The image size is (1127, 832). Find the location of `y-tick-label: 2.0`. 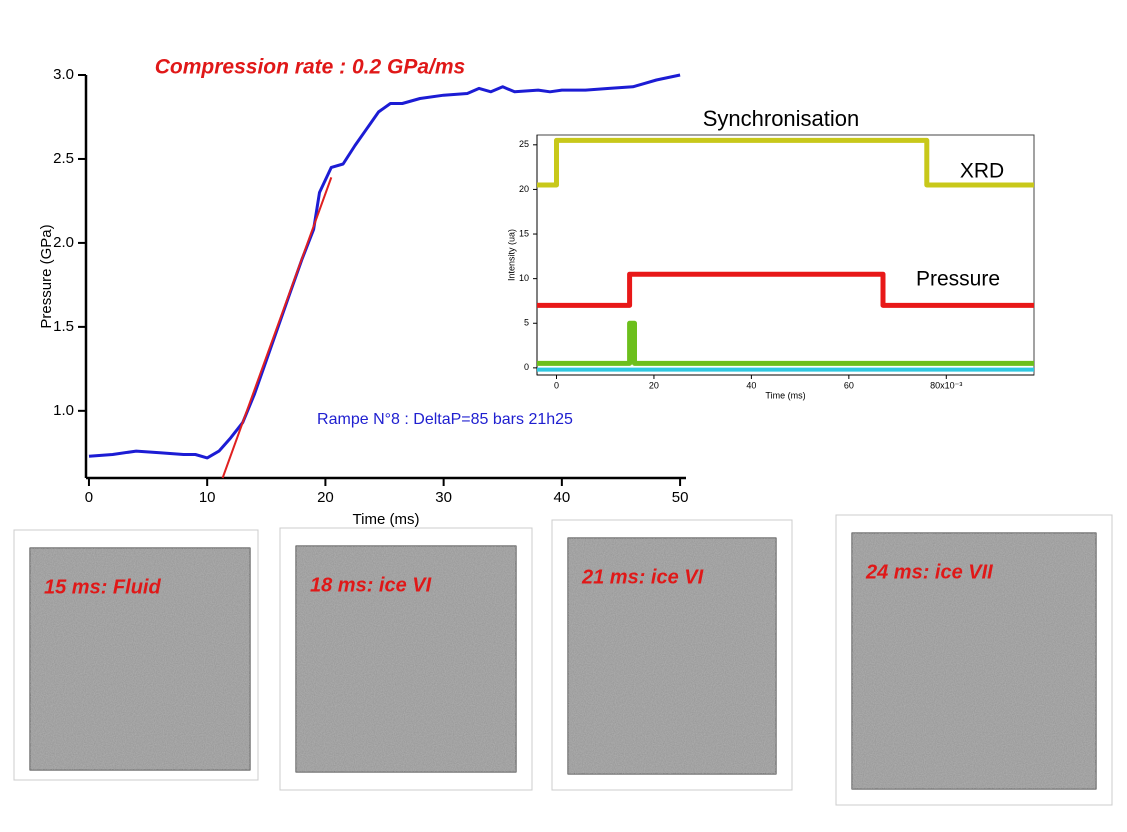

y-tick-label: 2.0 is located at coordinates (63, 242).